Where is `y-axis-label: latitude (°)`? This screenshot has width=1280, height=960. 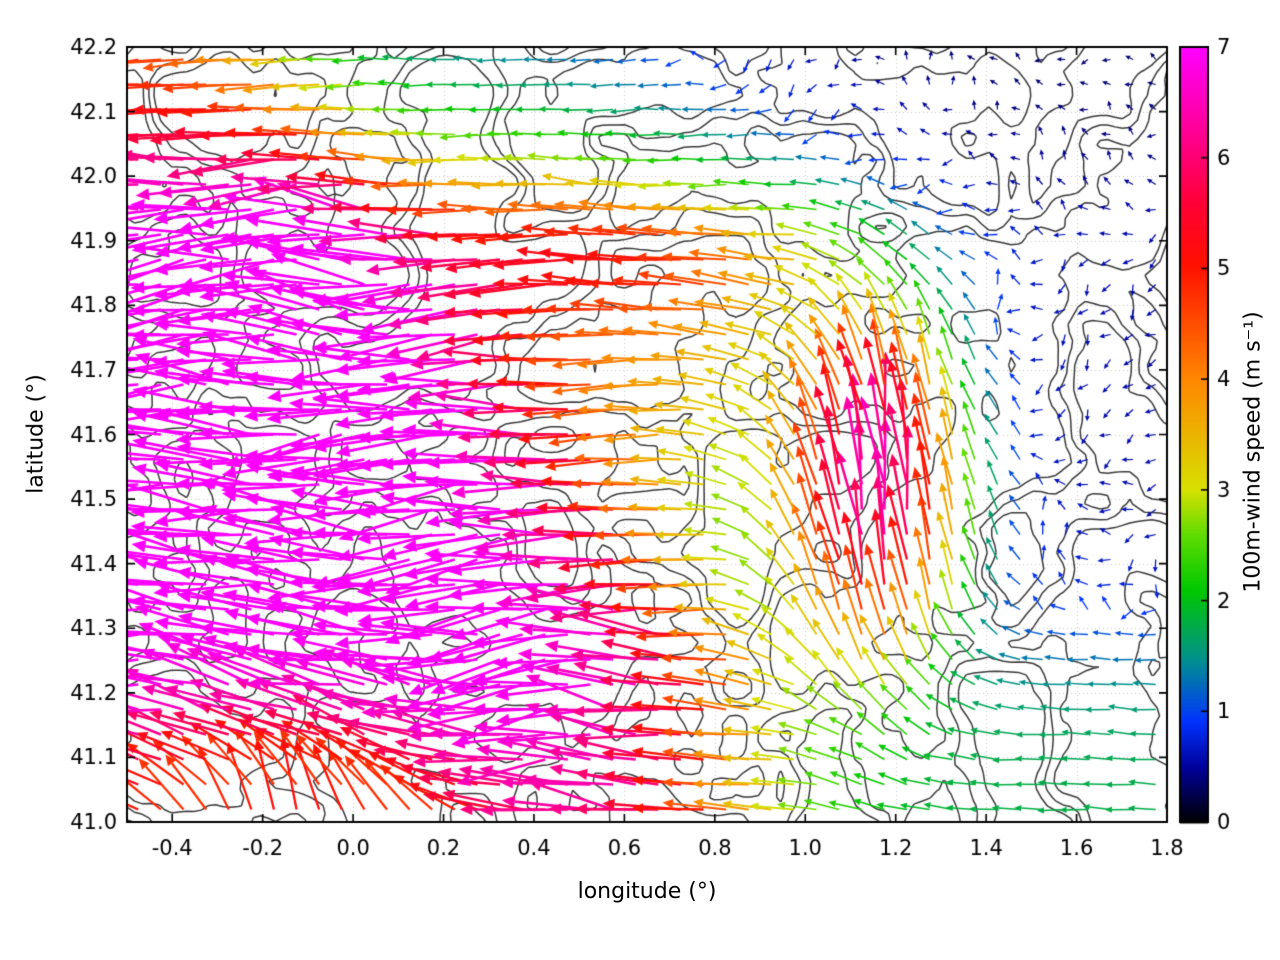 y-axis-label: latitude (°) is located at coordinates (36, 434).